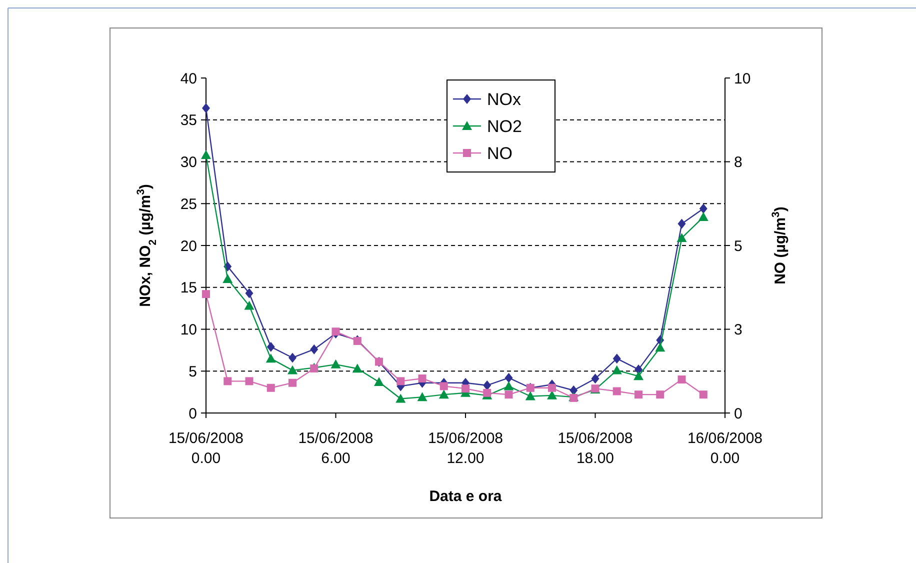 Image resolution: width=916 pixels, height=563 pixels. Describe the element at coordinates (499, 153) in the screenshot. I see `legend-label: NO` at that location.